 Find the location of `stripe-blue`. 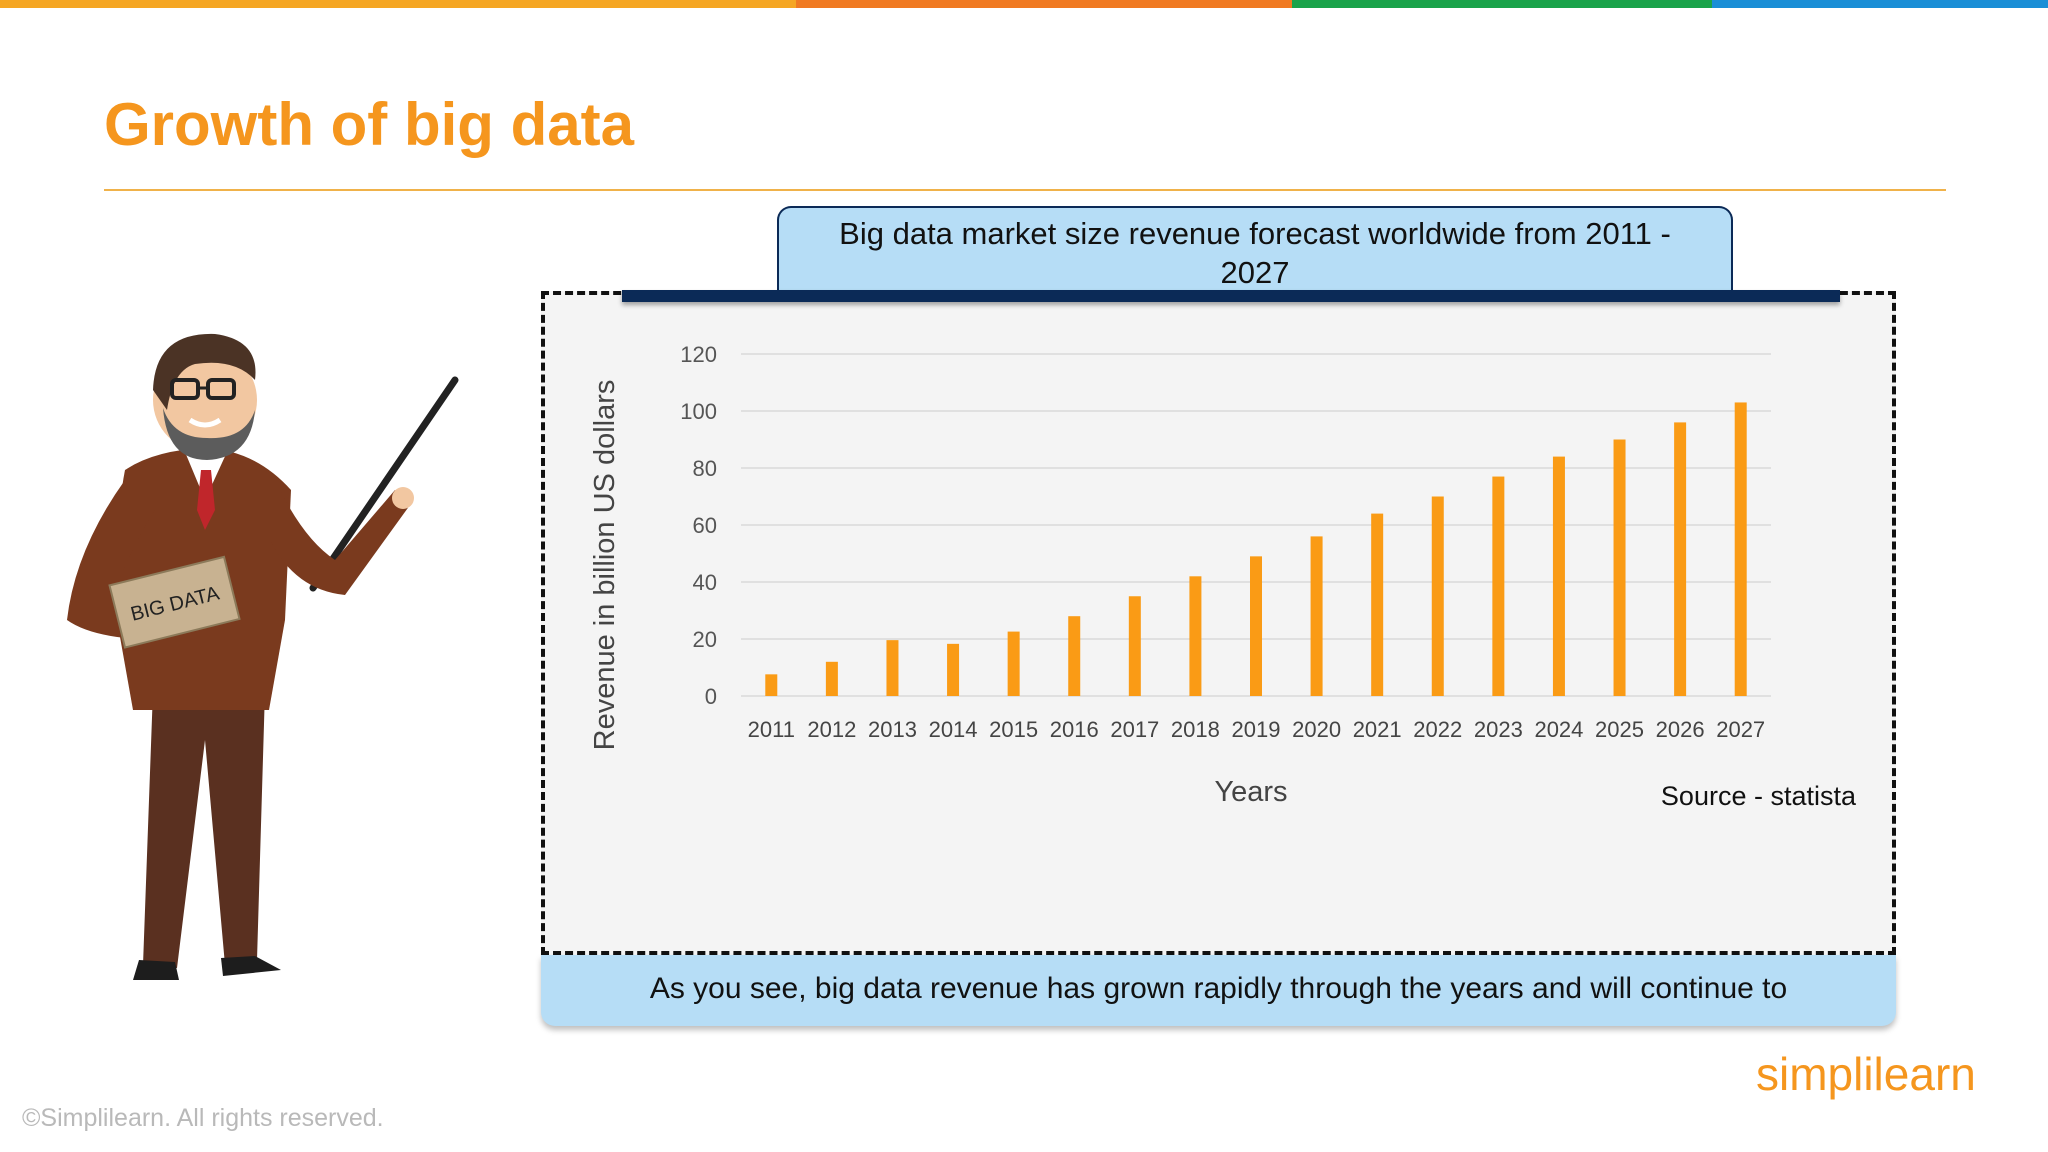

stripe-blue is located at coordinates (1880, 4).